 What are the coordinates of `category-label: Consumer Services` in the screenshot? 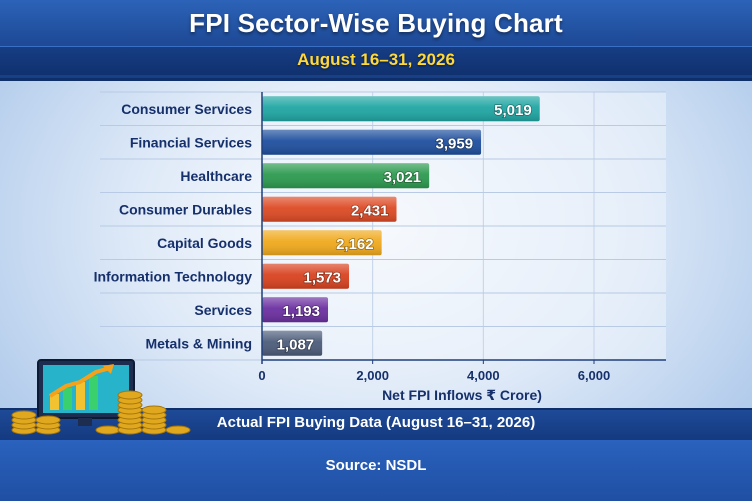 It's located at (186, 109).